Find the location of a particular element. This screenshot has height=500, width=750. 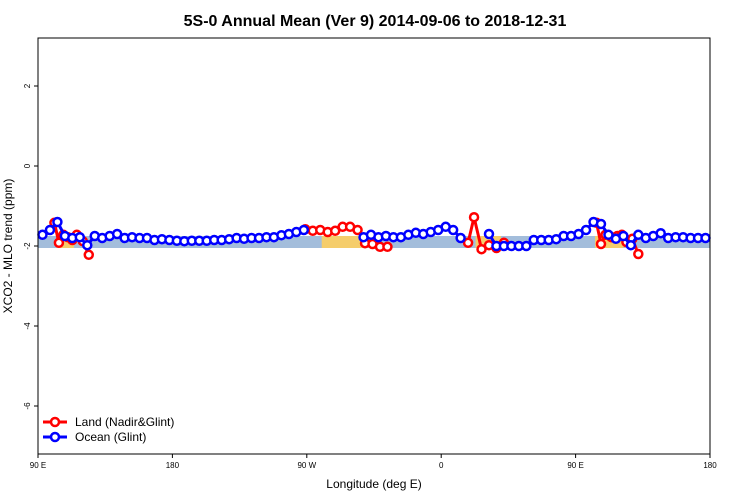

series-layer is located at coordinates (374, 236).